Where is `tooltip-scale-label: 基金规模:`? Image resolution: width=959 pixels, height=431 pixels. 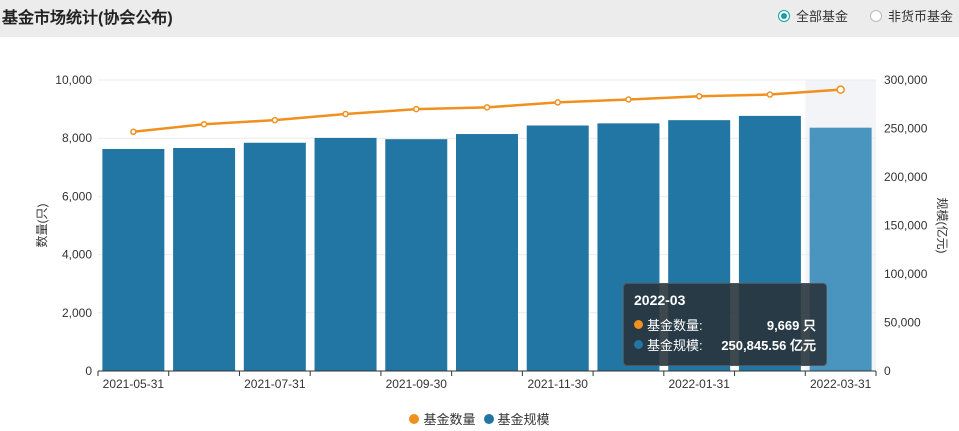 tooltip-scale-label: 基金规模: is located at coordinates (675, 345).